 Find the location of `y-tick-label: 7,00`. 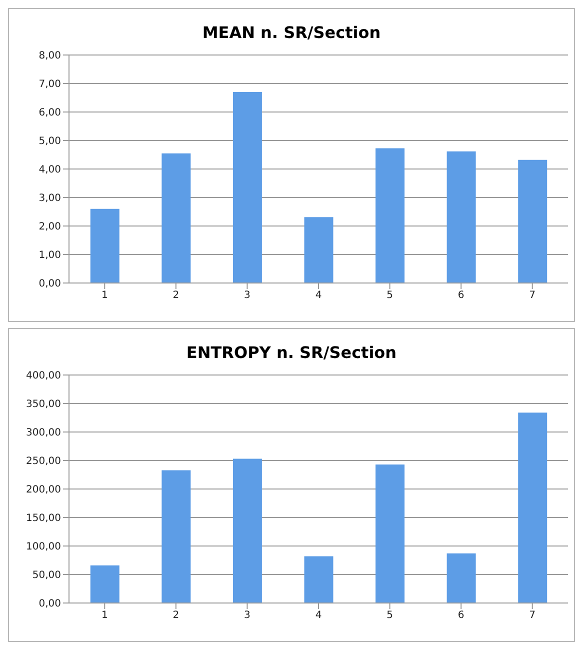

y-tick-label: 7,00 is located at coordinates (49, 84).